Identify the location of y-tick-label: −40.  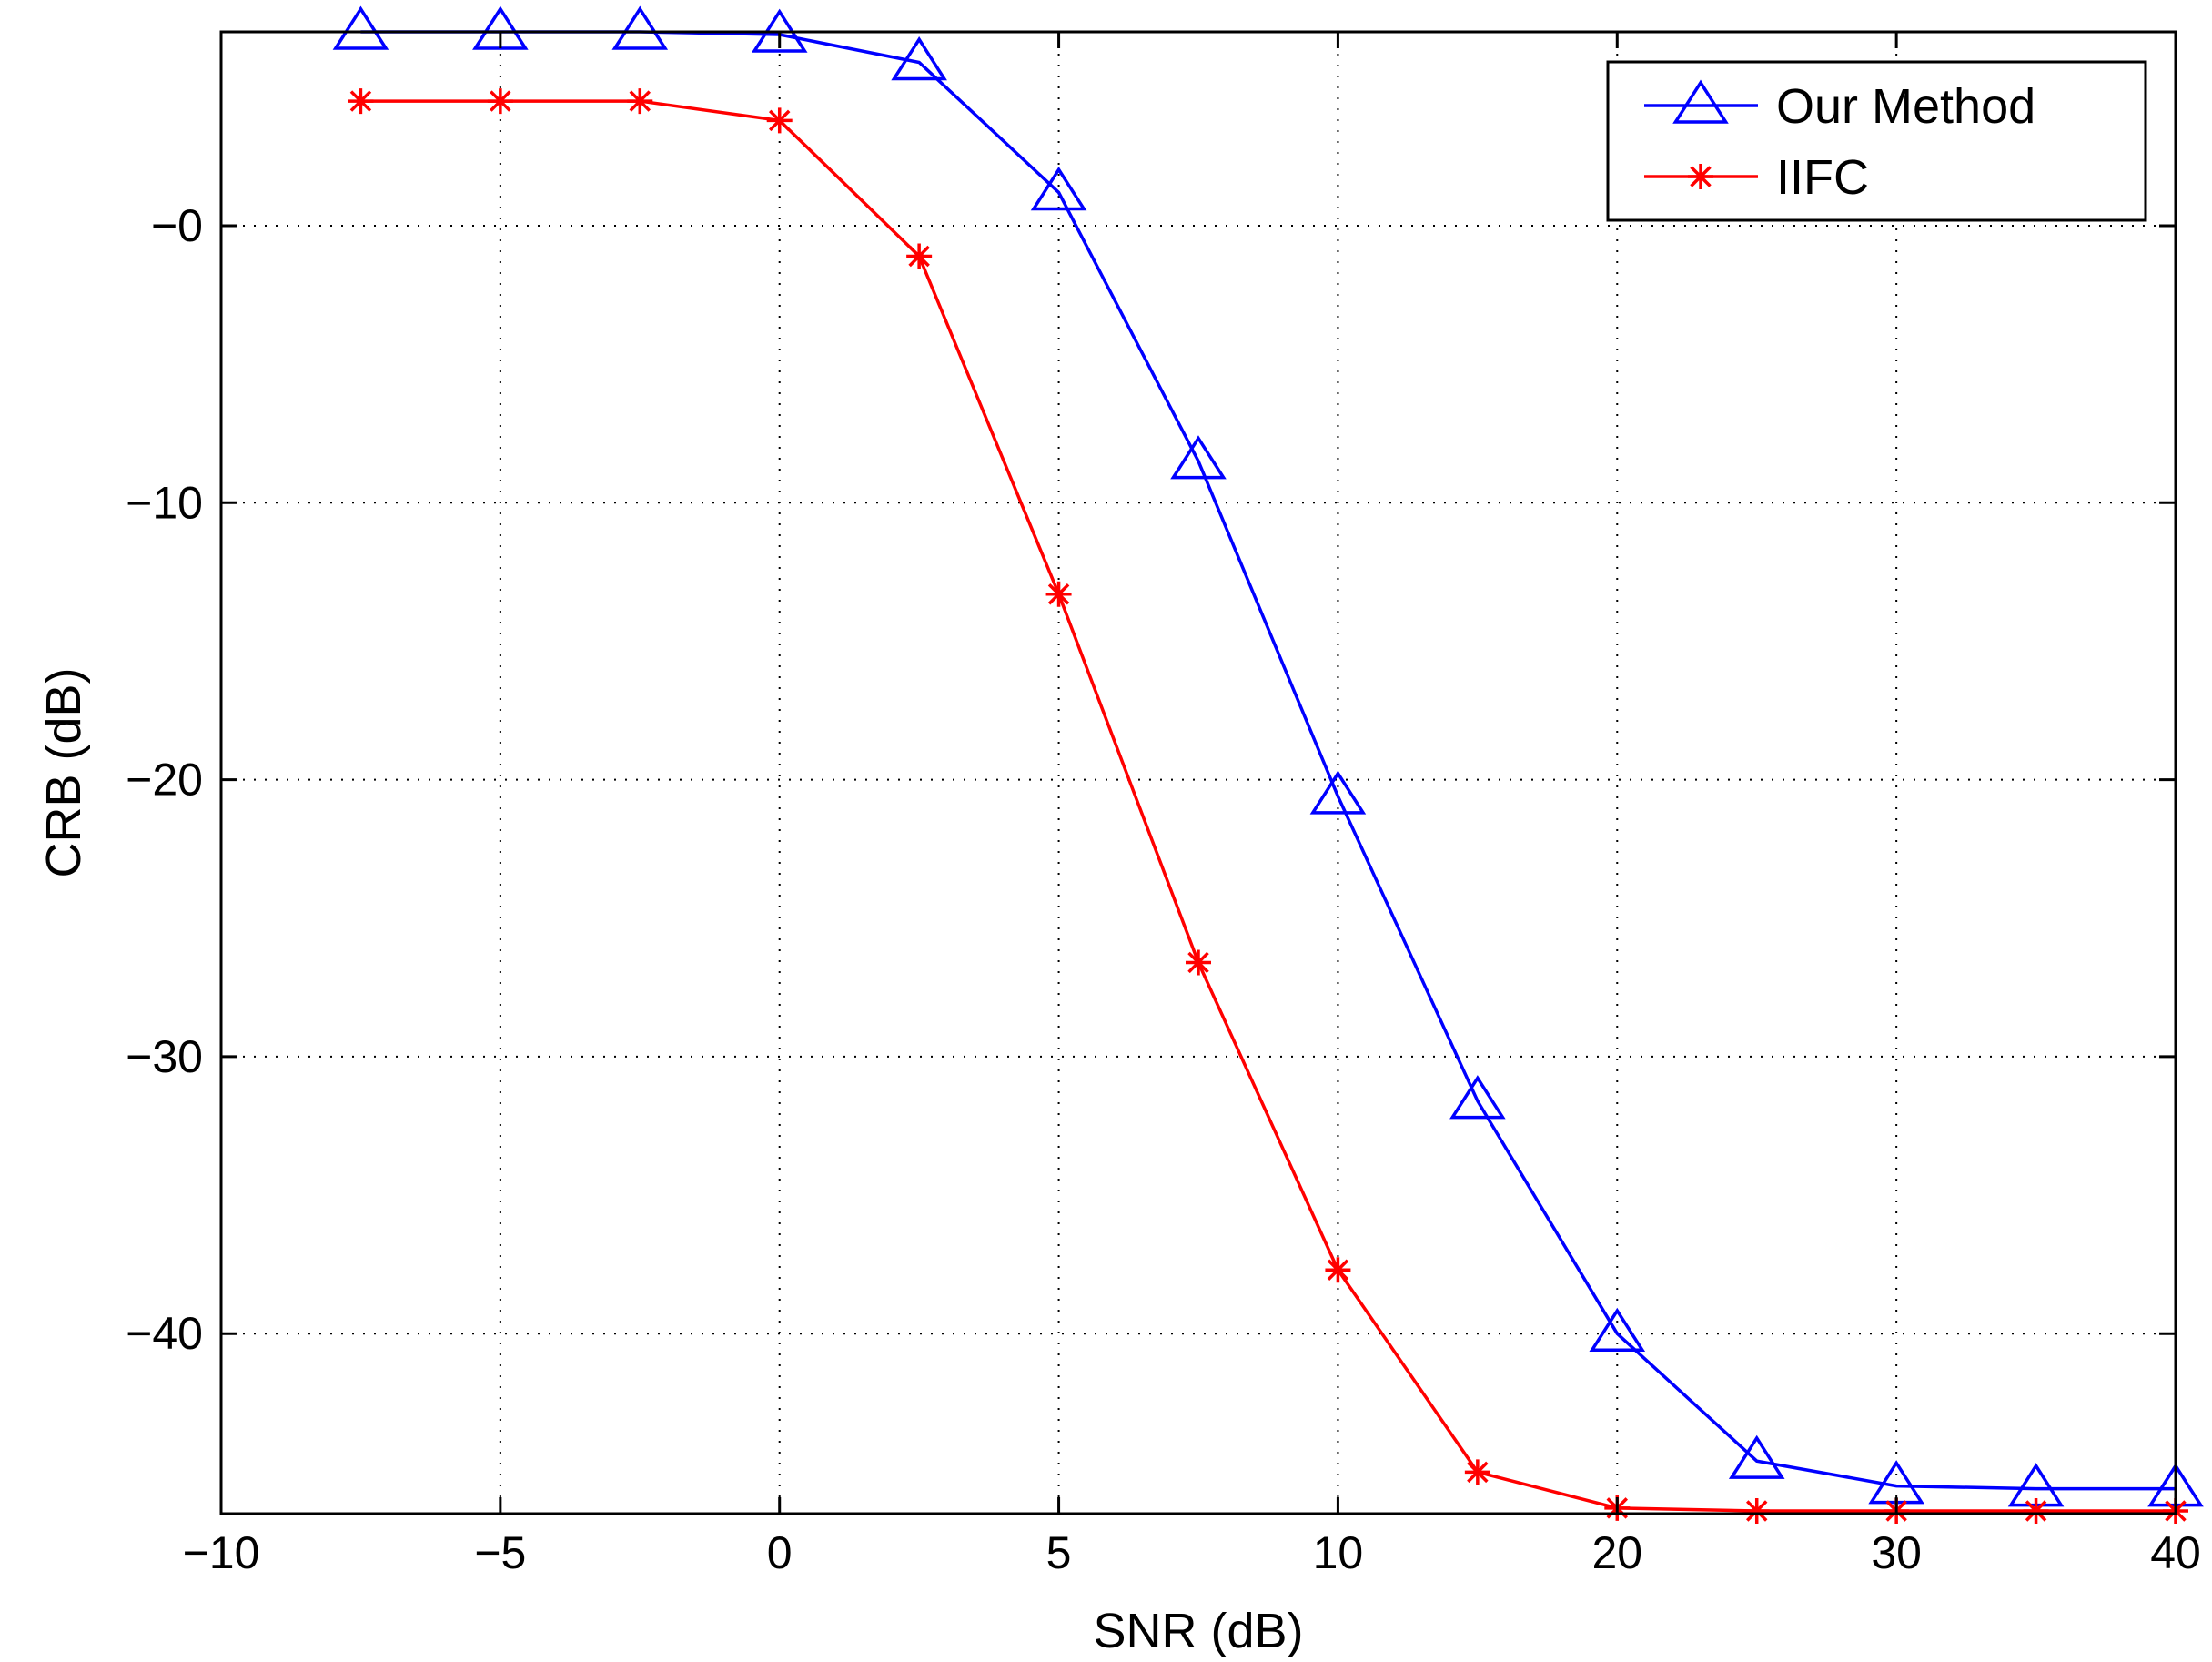
(164, 1333).